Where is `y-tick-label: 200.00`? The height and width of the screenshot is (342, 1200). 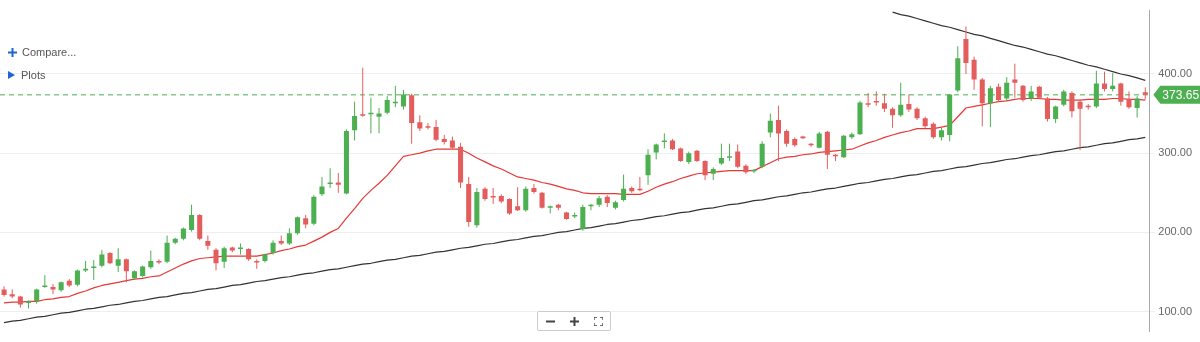
y-tick-label: 200.00 is located at coordinates (1175, 231).